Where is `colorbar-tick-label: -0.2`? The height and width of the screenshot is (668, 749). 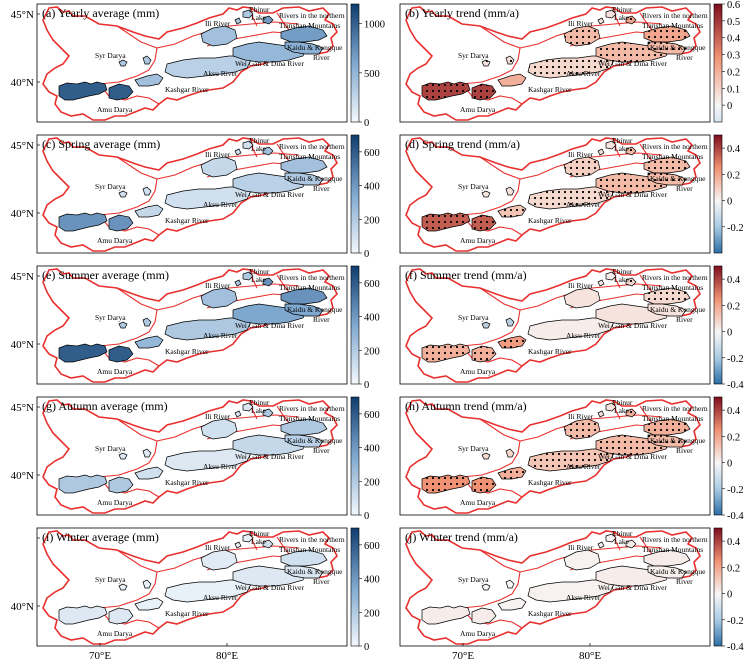
colorbar-tick-label: -0.2 is located at coordinates (735, 228).